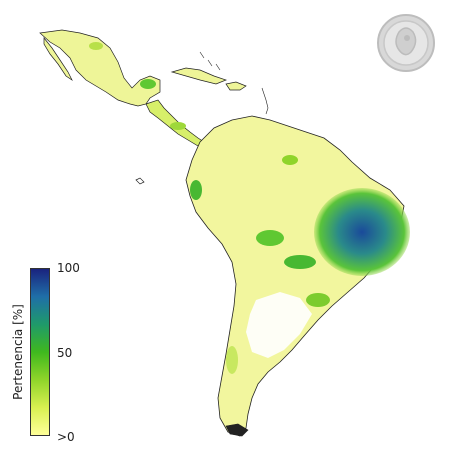 This screenshot has width=450, height=455. What do you see at coordinates (237, 430) in the screenshot?
I see `region-tierra-del-fuego` at bounding box center [237, 430].